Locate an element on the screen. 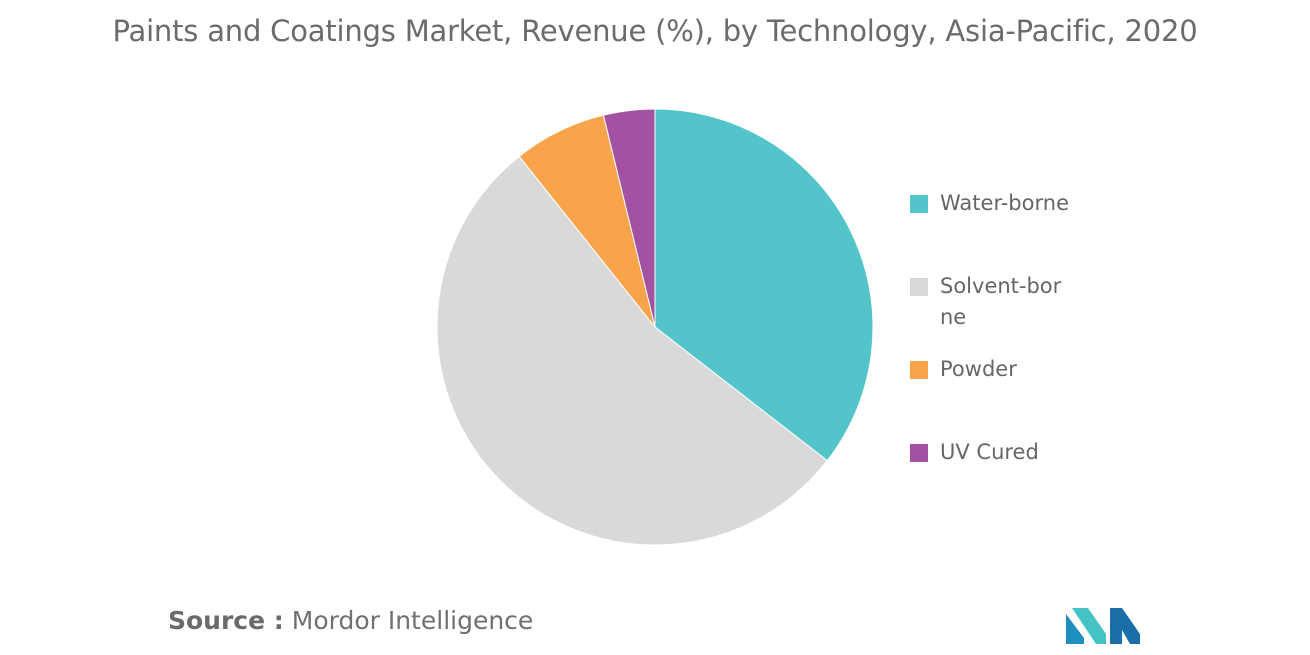 The height and width of the screenshot is (655, 1310). legend-swatch-uv-cured is located at coordinates (919, 453).